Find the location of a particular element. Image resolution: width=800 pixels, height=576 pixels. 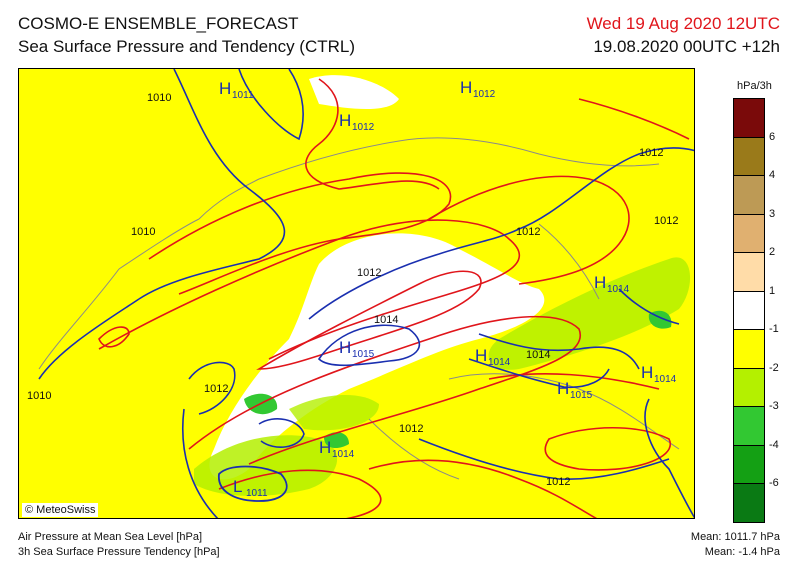

legend-tick-label: 1 is located at coordinates (772, 290).